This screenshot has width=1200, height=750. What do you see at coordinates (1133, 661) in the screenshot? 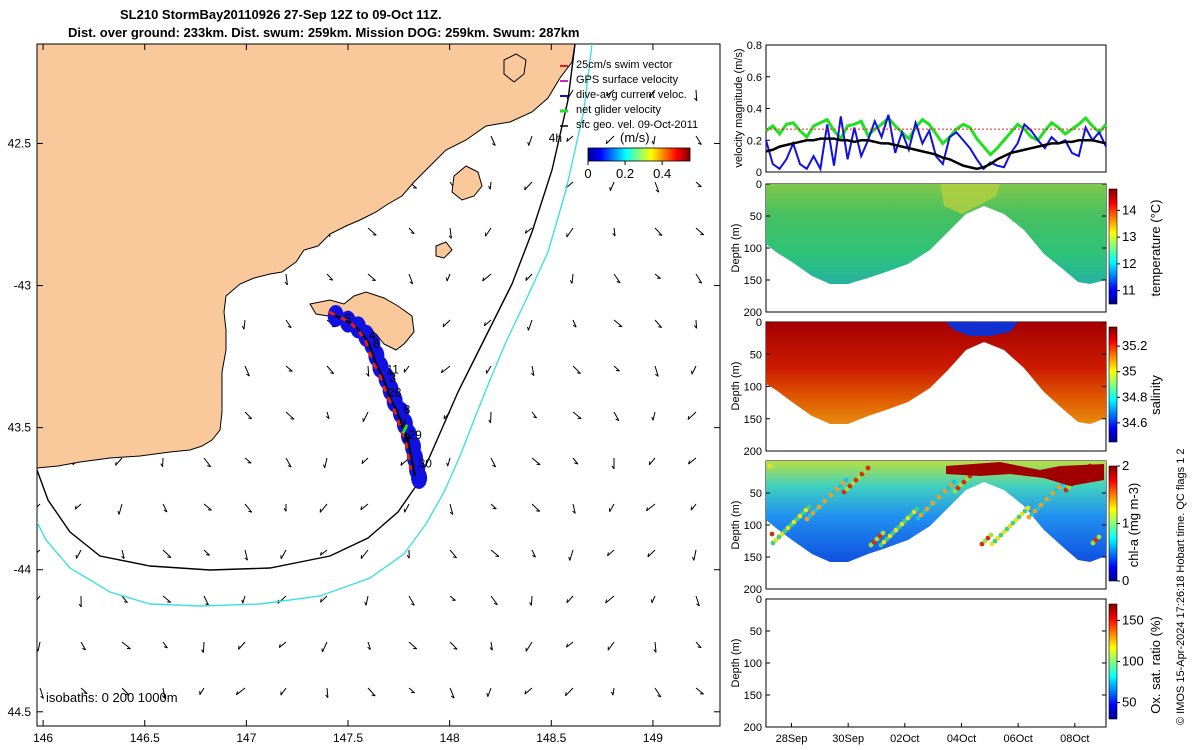
I see `oxygen-cb-tick-label: 100` at bounding box center [1133, 661].